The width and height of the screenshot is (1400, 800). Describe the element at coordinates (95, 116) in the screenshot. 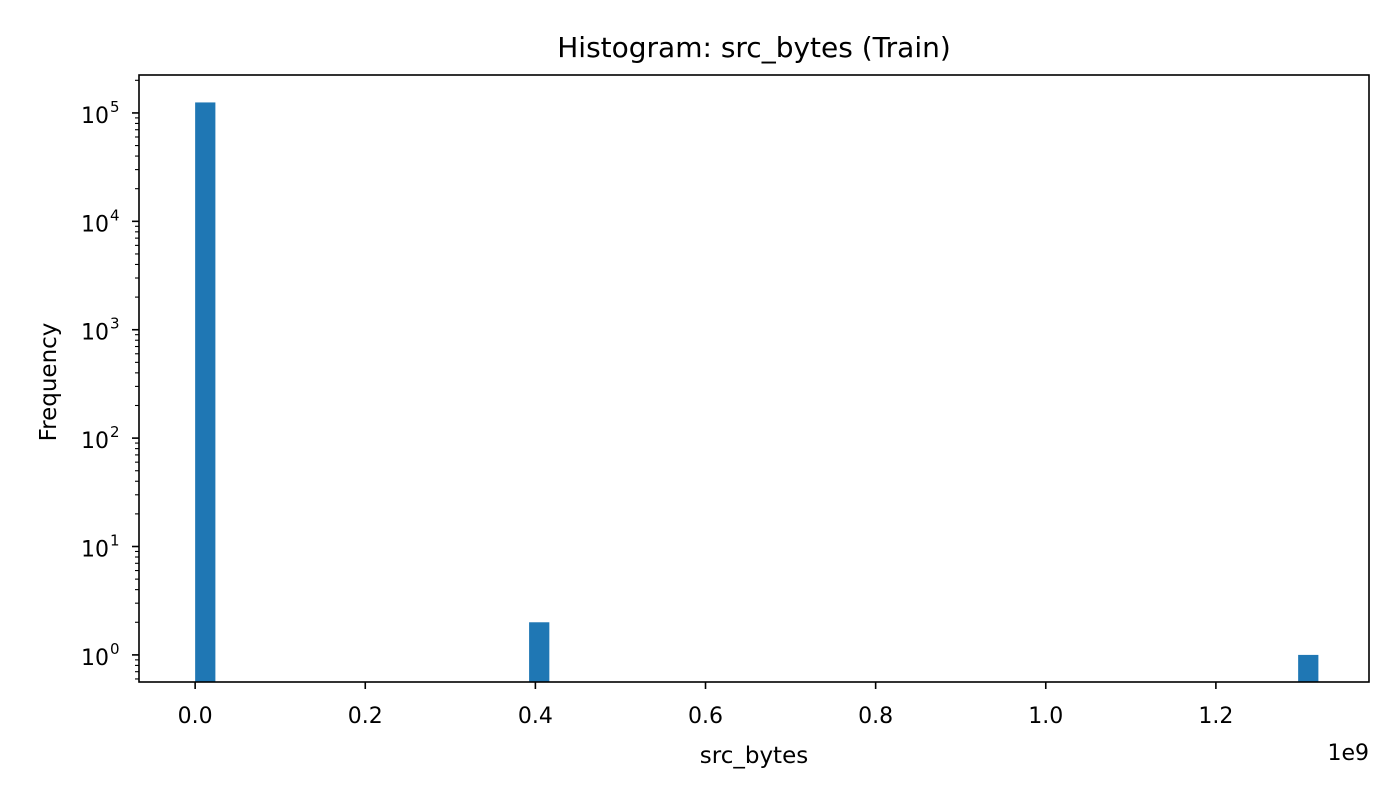

I see `y-tick-label-5: 10` at that location.